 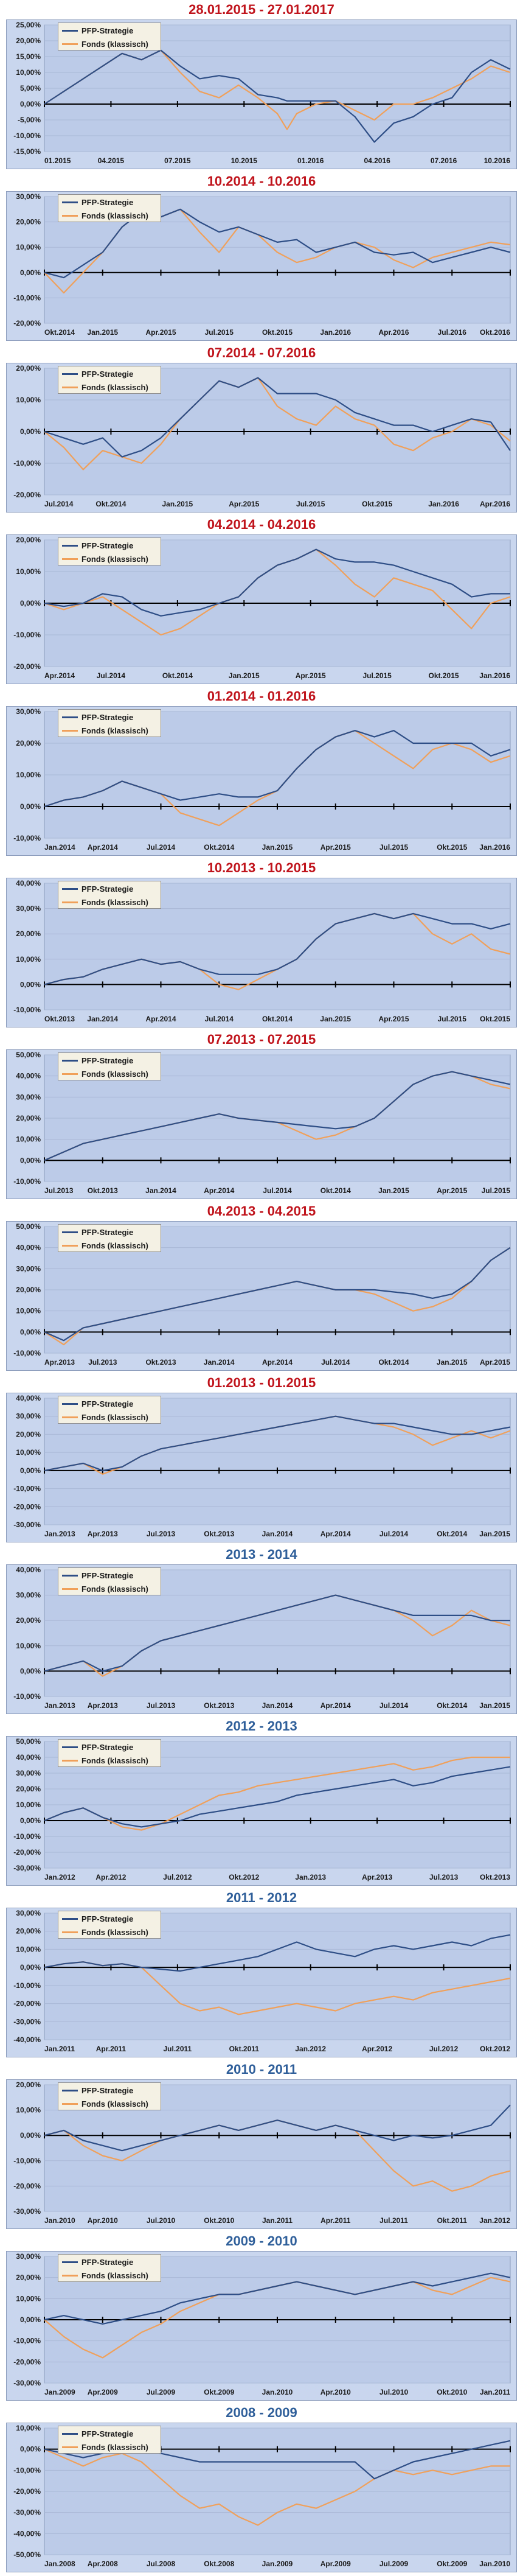 What do you see at coordinates (245, 161) in the screenshot?
I see `x-tick-label: 10.2015` at bounding box center [245, 161].